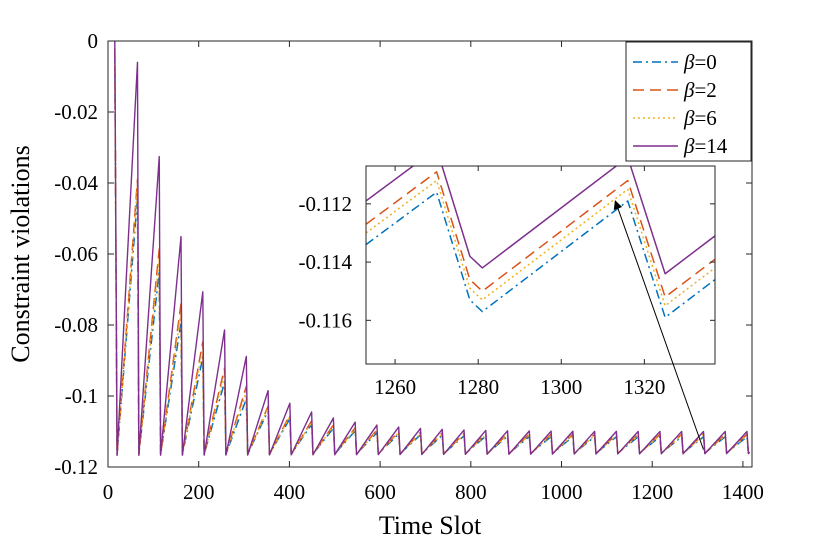  I want to click on legend-label: β=2, so click(700, 90).